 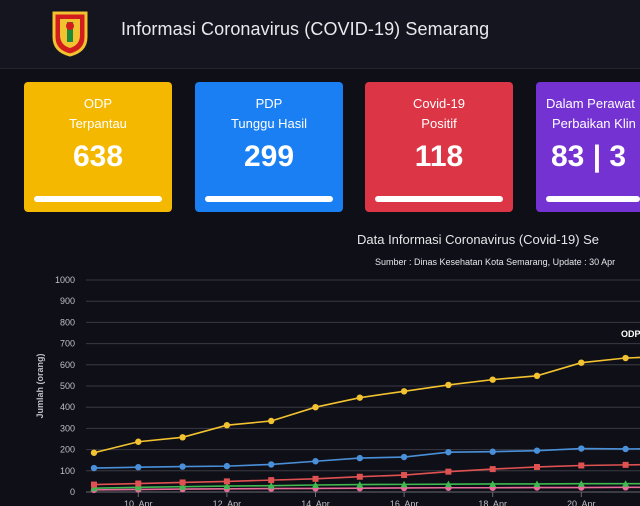 I want to click on card-perawatan-sublabel: Perbaikan Klin, so click(x=594, y=123).